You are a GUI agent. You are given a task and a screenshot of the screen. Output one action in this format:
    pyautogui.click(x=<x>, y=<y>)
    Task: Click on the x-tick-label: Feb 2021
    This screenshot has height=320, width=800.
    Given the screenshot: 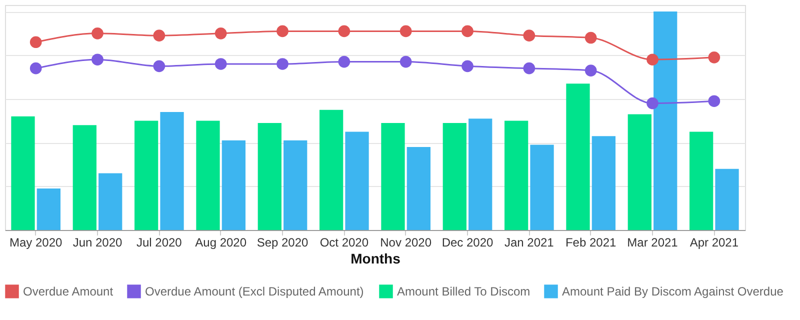 What is the action you would take?
    pyautogui.click(x=591, y=243)
    